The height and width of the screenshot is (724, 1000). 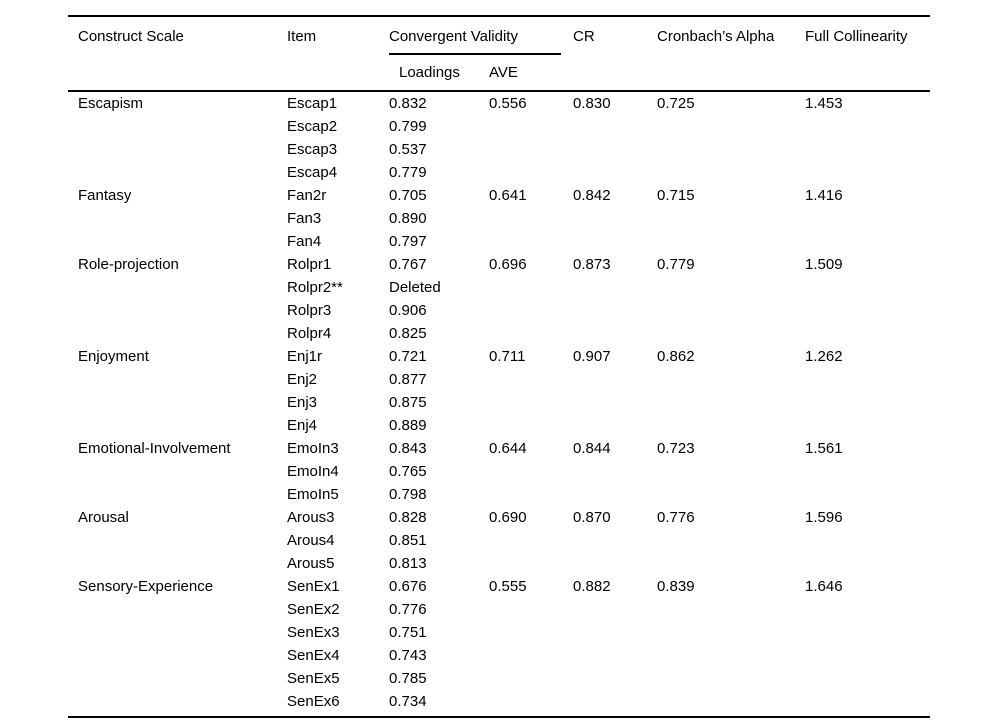 I want to click on cr-cell: 0.844, so click(x=592, y=448).